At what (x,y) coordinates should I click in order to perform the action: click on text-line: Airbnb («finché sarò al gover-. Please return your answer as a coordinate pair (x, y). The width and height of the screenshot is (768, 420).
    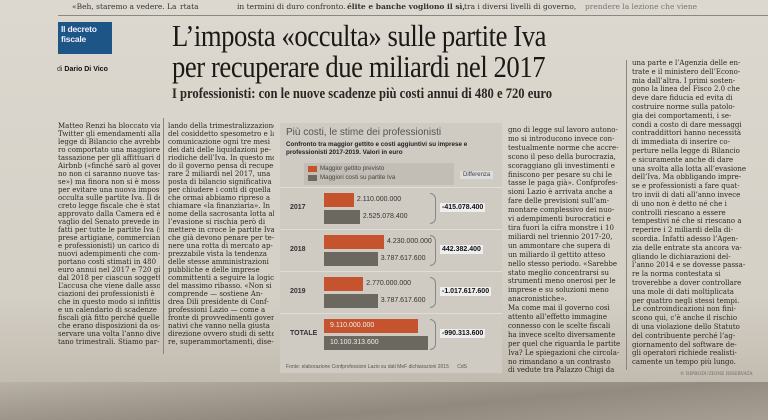
    Looking at the image, I should click on (109, 166).